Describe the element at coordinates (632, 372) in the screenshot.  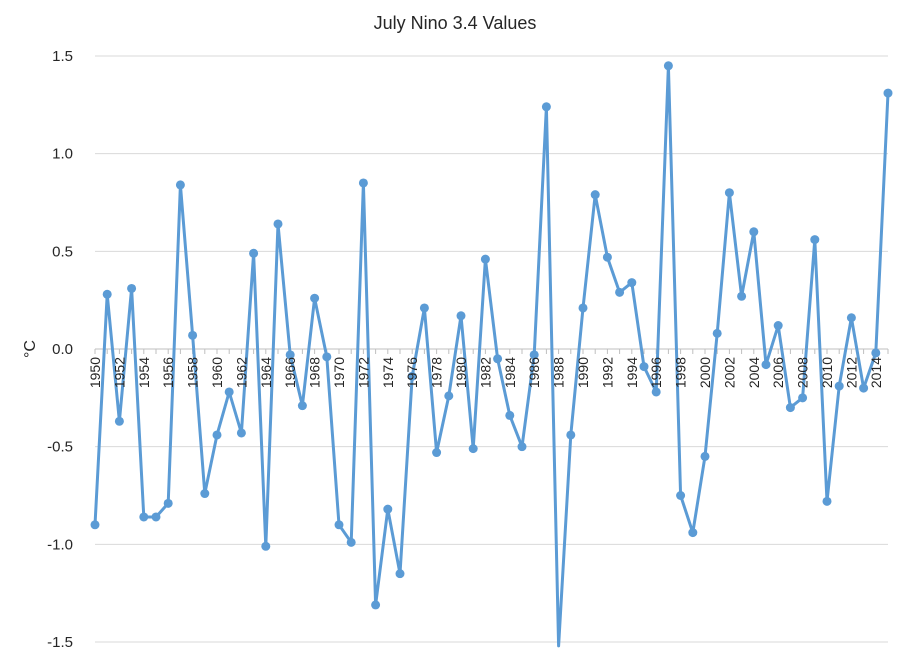
I see `x-tick-label: 1994` at that location.